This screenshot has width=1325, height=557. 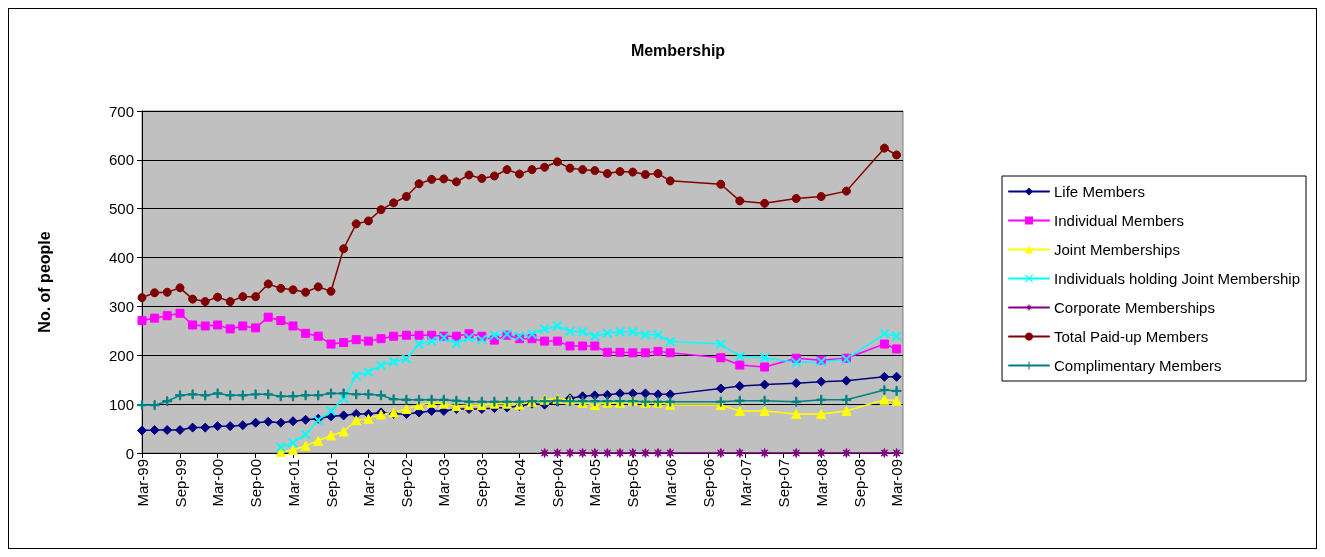 I want to click on y-tick-label: 600, so click(x=121, y=160).